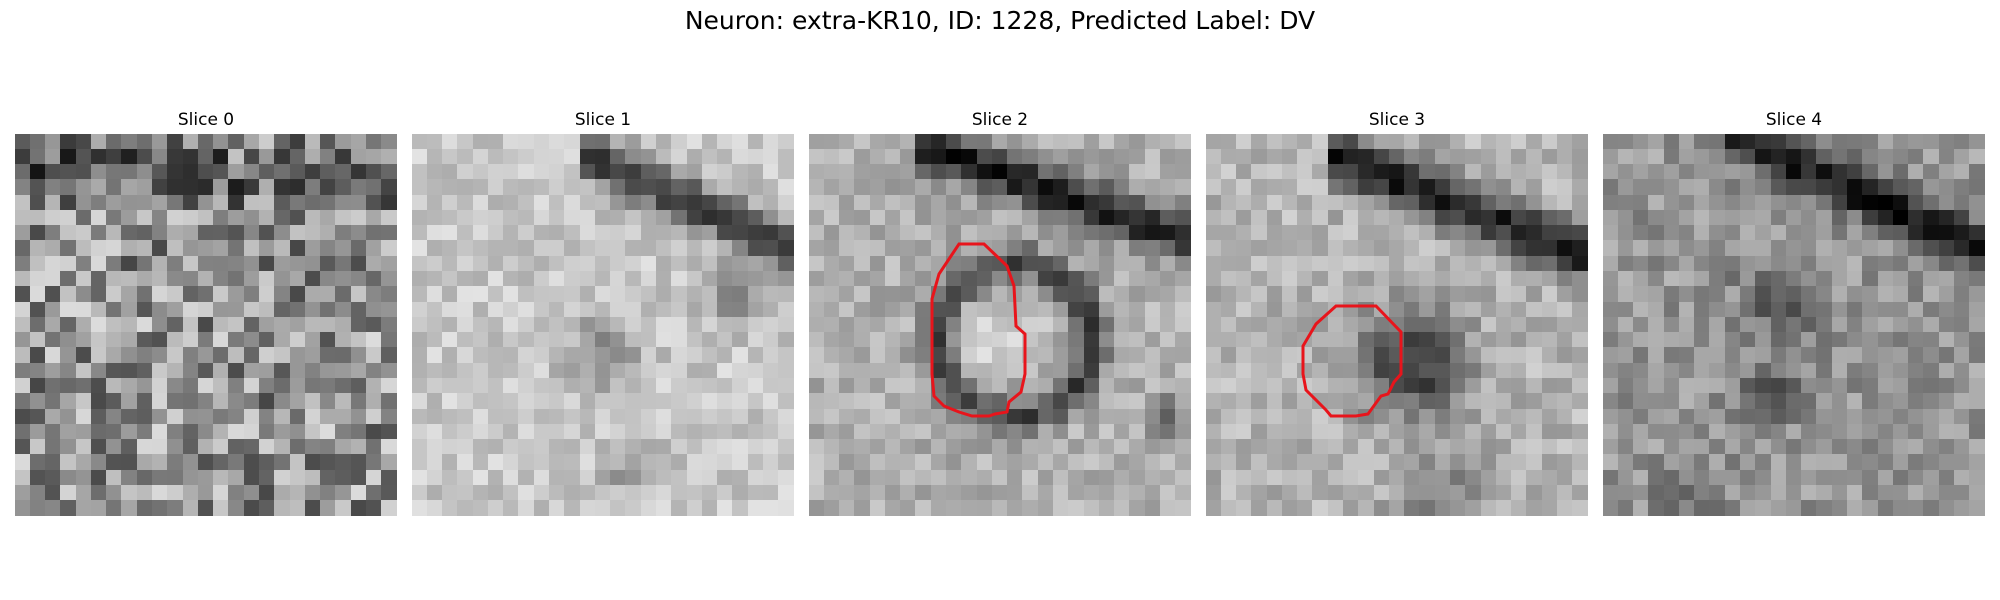 The width and height of the screenshot is (2000, 600). I want to click on slice-panel-0: Slice 0, so click(206, 312).